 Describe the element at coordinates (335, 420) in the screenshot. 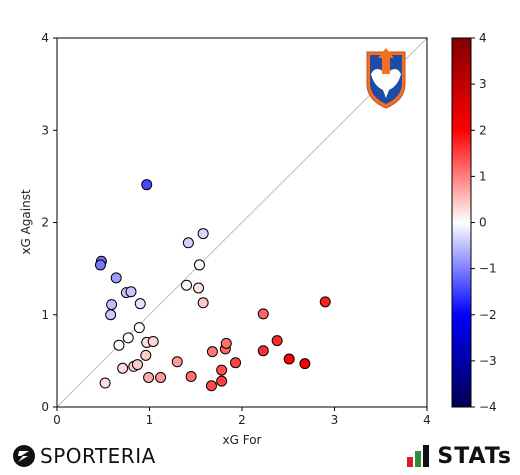

I see `x-tick-label: 3` at that location.